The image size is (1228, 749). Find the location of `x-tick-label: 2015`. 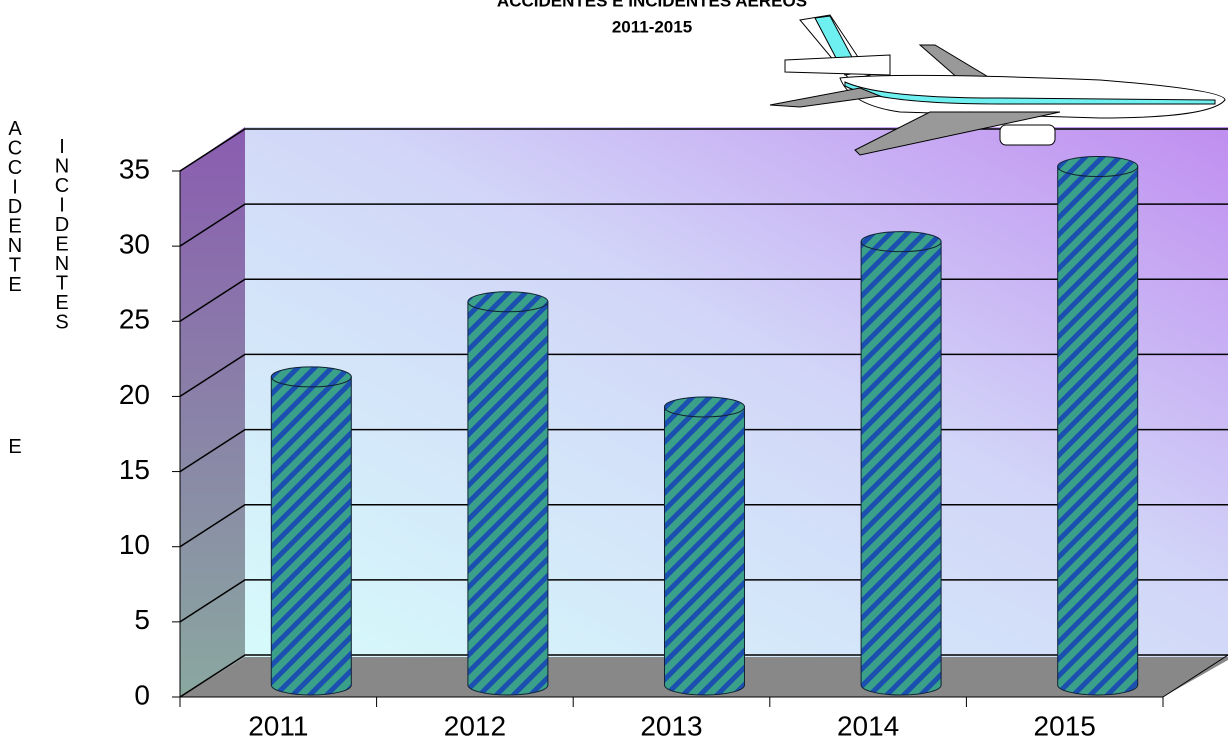

x-tick-label: 2015 is located at coordinates (1065, 725).